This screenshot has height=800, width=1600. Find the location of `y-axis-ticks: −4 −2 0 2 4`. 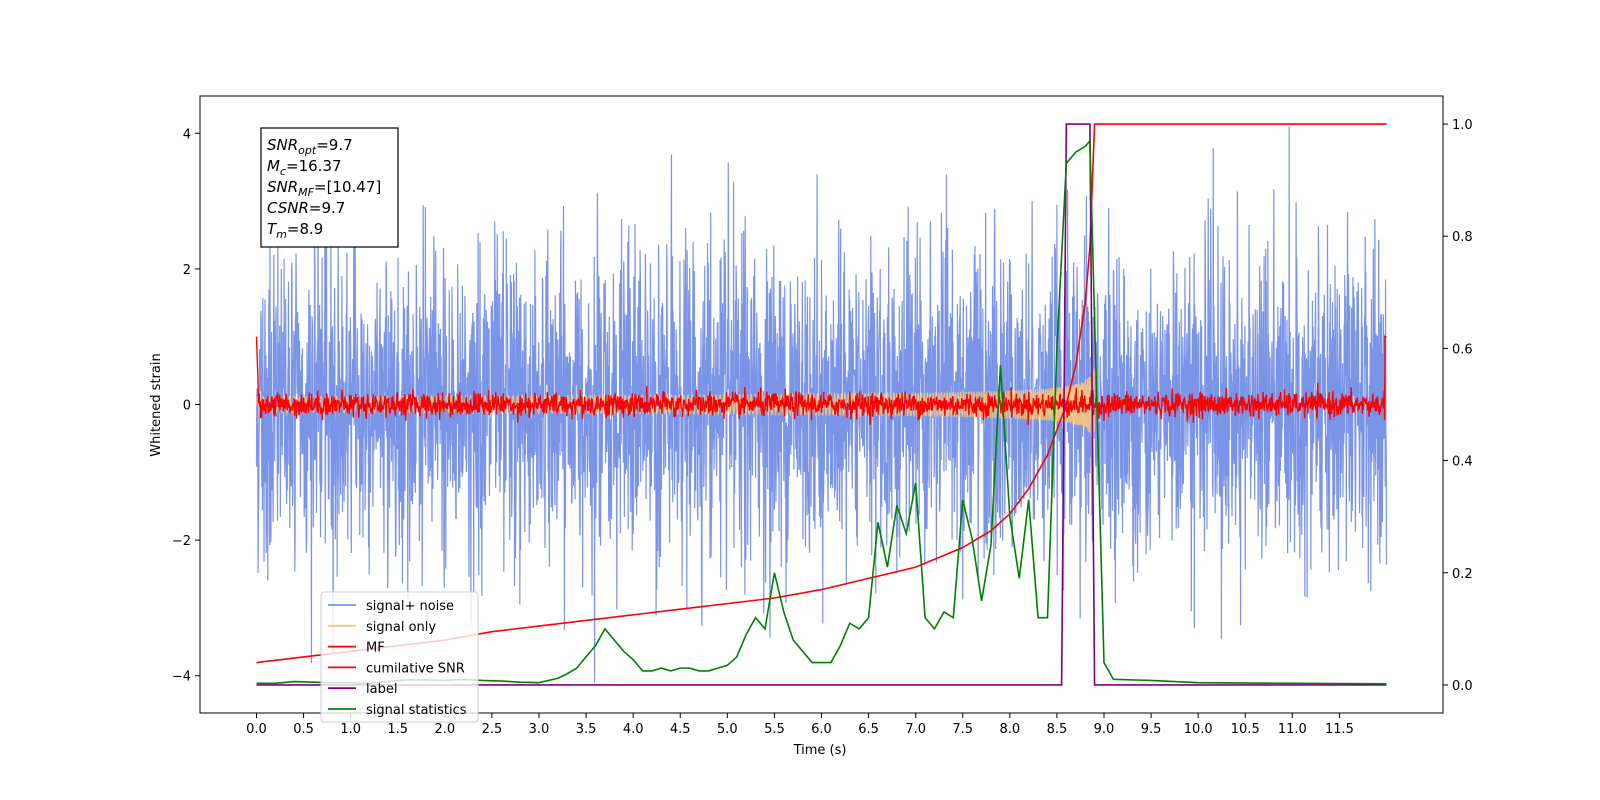

y-axis-ticks: −4 −2 0 2 4 is located at coordinates (186, 406).